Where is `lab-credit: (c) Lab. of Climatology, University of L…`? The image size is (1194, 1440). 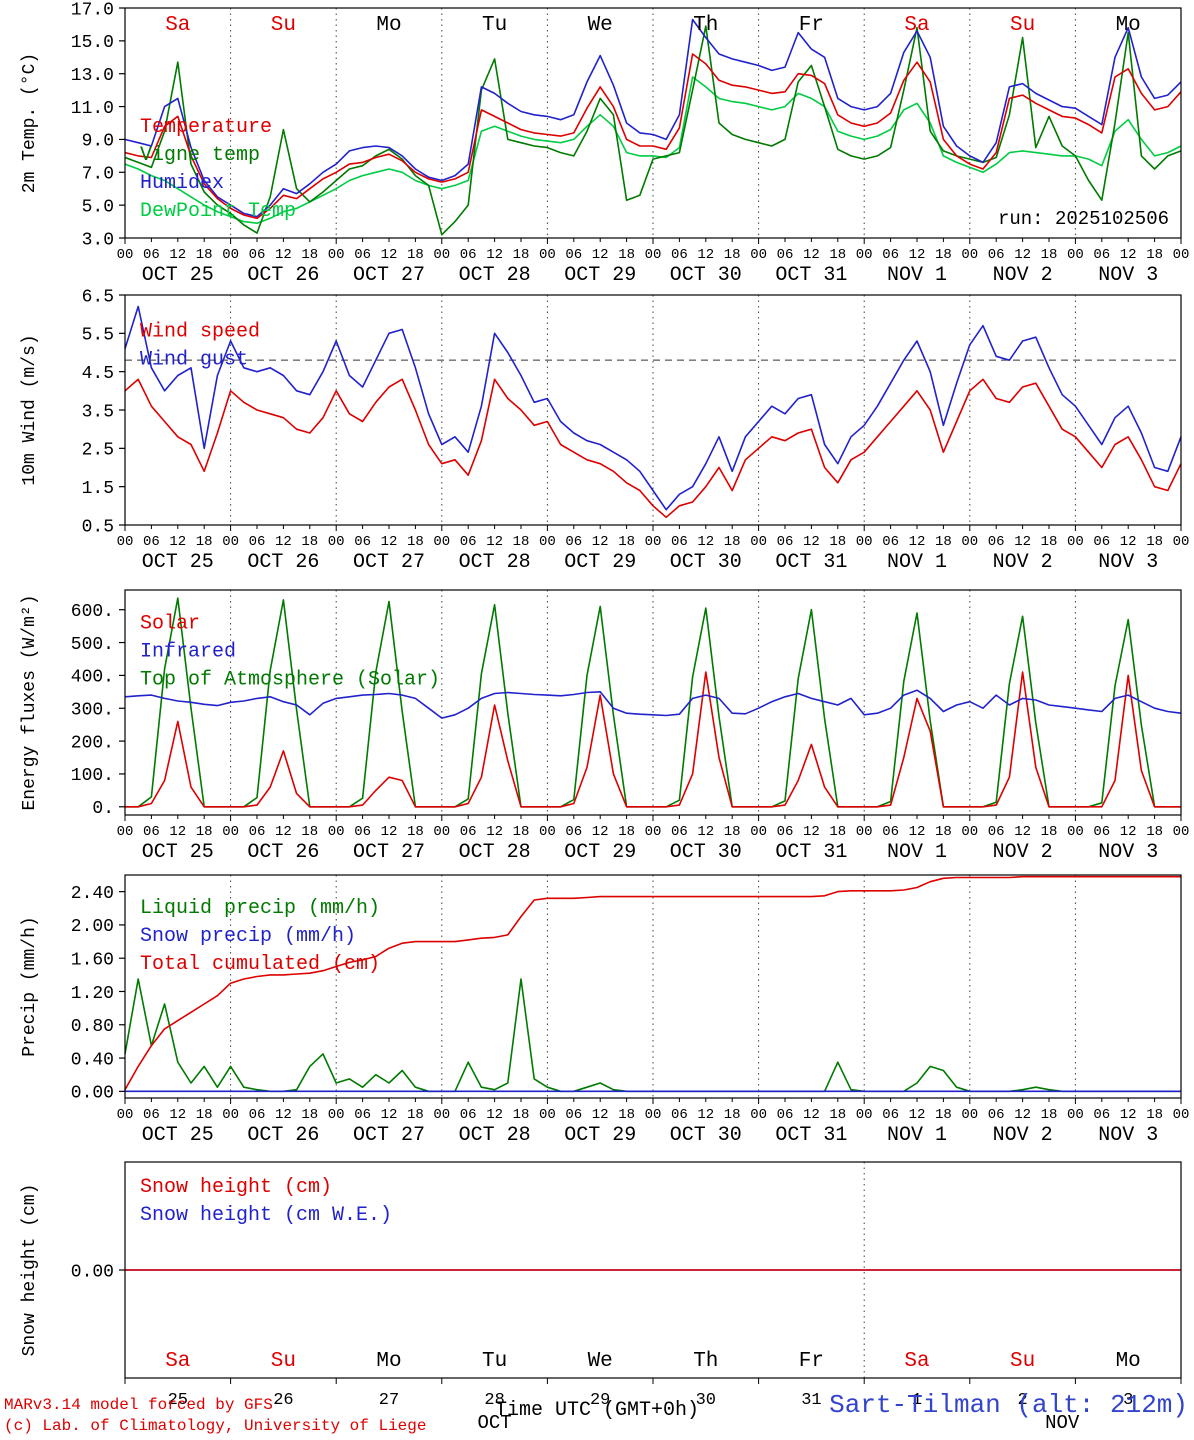 lab-credit: (c) Lab. of Climatology, University of L… is located at coordinates (215, 1426).